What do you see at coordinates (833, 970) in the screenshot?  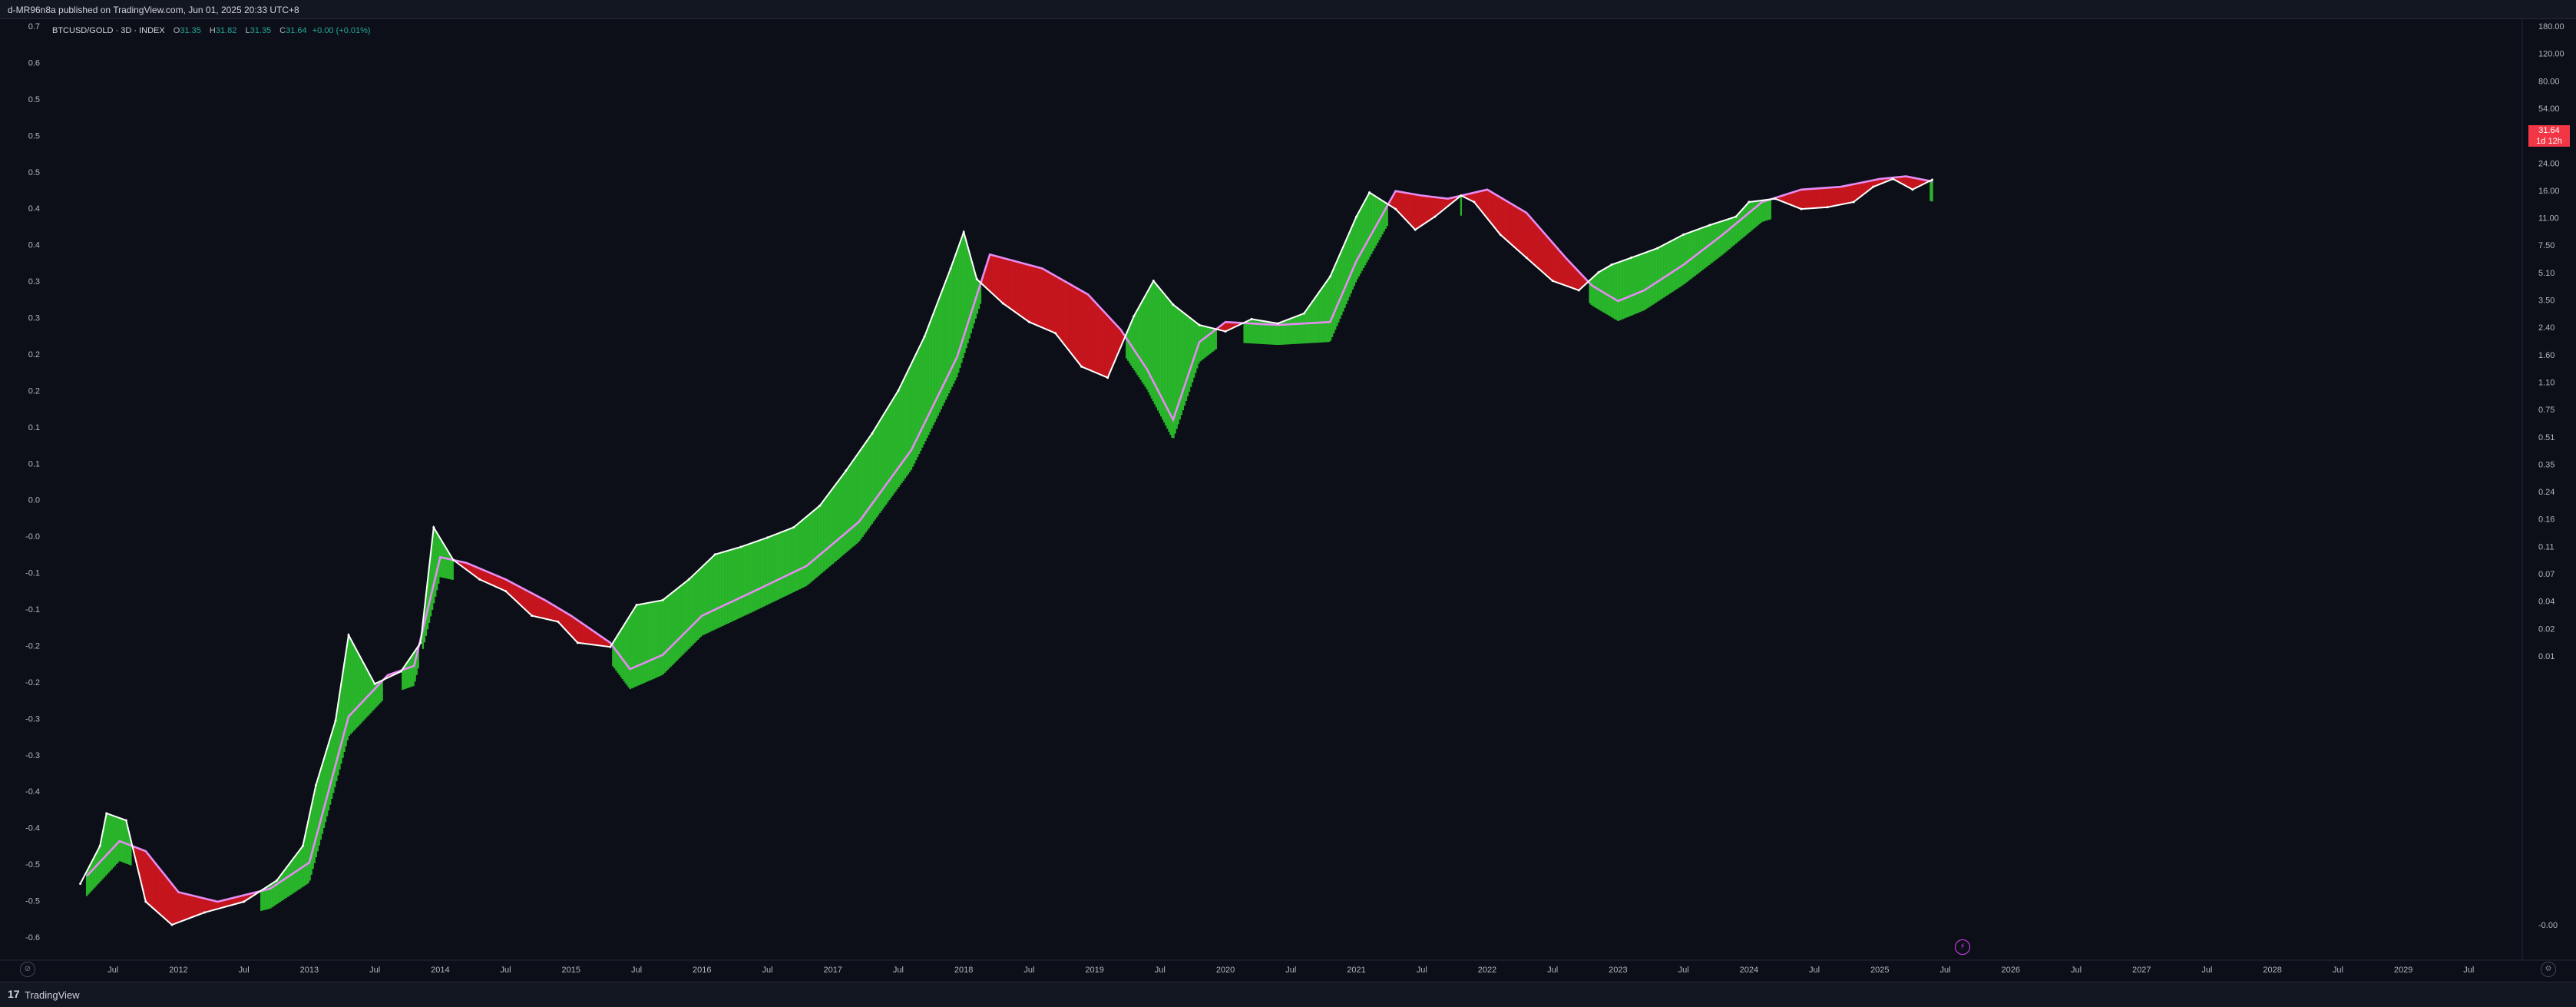 I see `time-axis-tick: 2017` at bounding box center [833, 970].